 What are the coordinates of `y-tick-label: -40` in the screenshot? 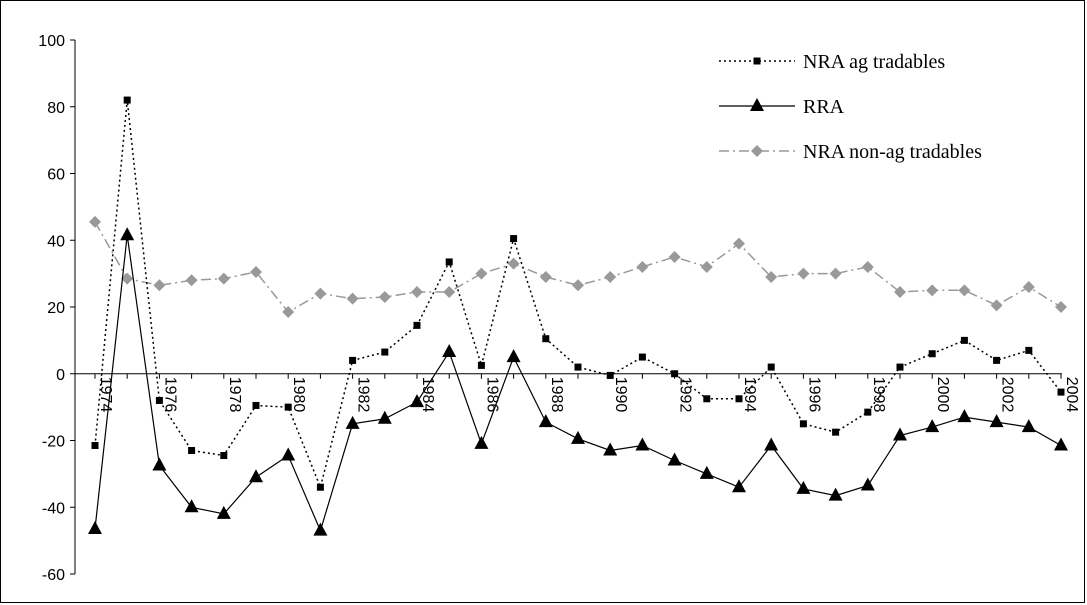 It's located at (53, 508).